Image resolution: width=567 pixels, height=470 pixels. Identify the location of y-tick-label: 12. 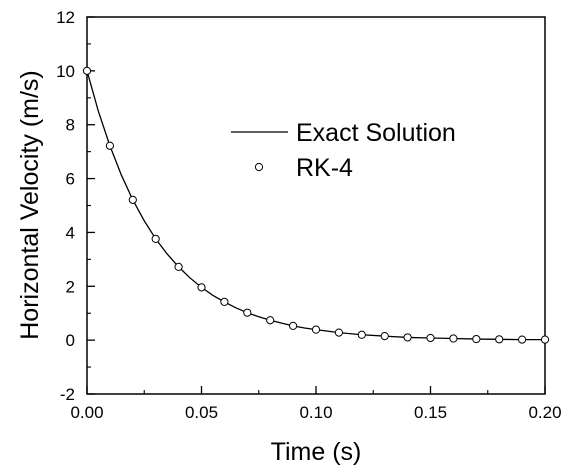
(65, 17).